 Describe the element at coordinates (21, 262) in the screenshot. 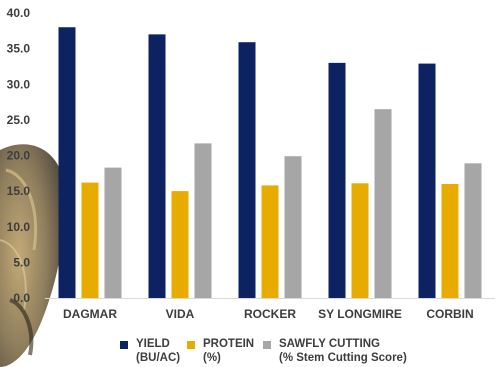

I see `y-tick-label: 5.0` at that location.